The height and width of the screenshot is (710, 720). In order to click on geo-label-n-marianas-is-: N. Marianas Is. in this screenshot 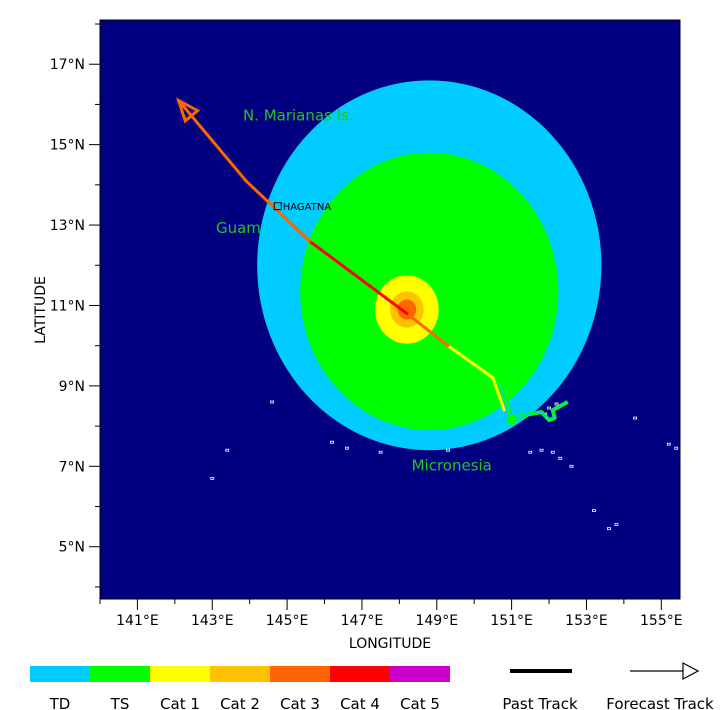, I will do `click(298, 116)`.